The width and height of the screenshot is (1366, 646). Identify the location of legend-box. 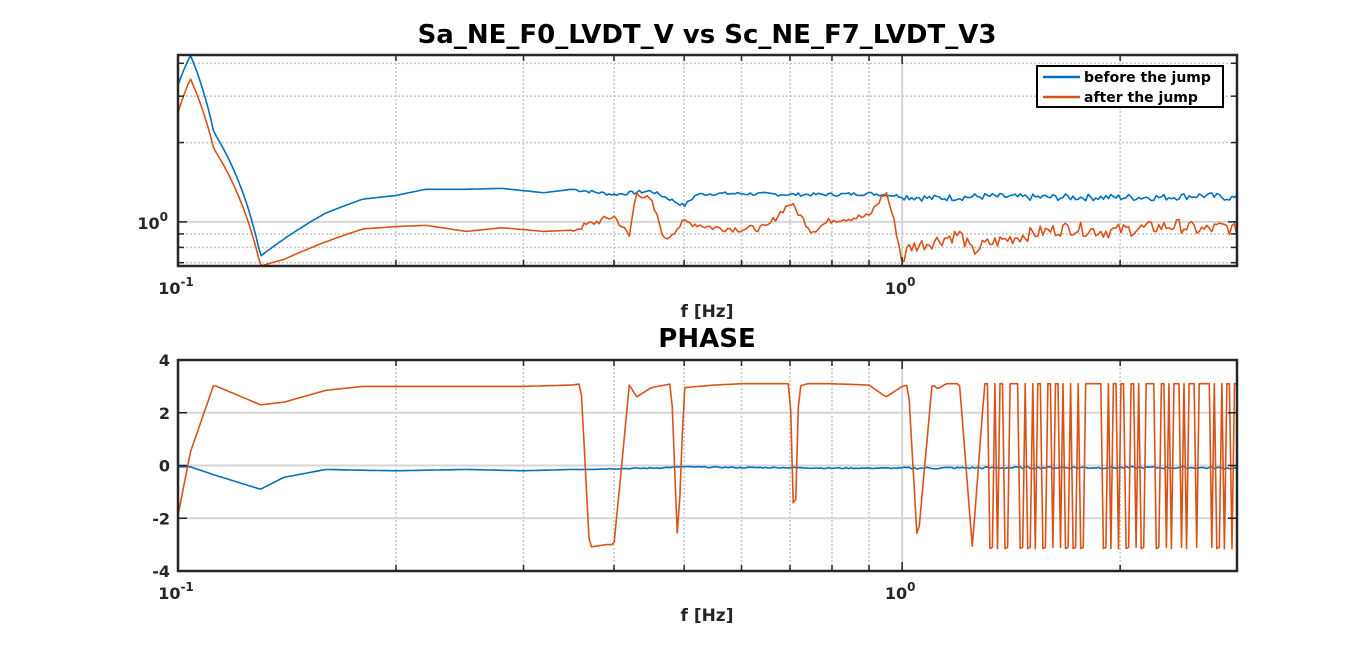
(1130, 86).